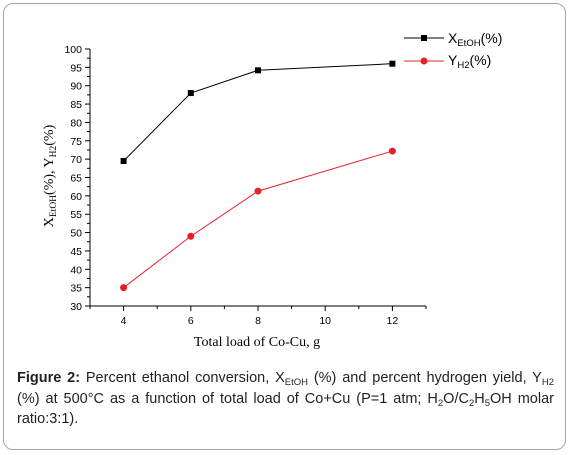 Image resolution: width=571 pixels, height=455 pixels. I want to click on legend-item-conversion: XEtOH(%), so click(453, 39).